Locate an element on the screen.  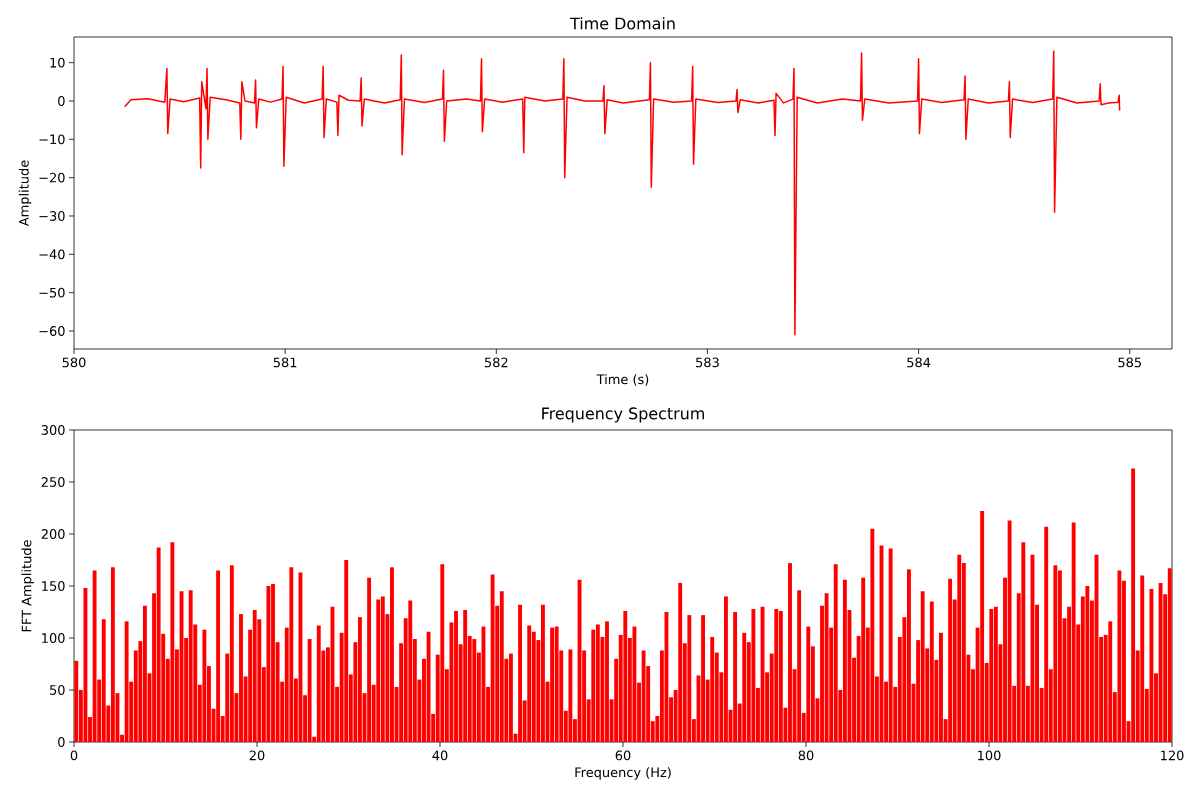
y-tick-label: −30 is located at coordinates (52, 216).